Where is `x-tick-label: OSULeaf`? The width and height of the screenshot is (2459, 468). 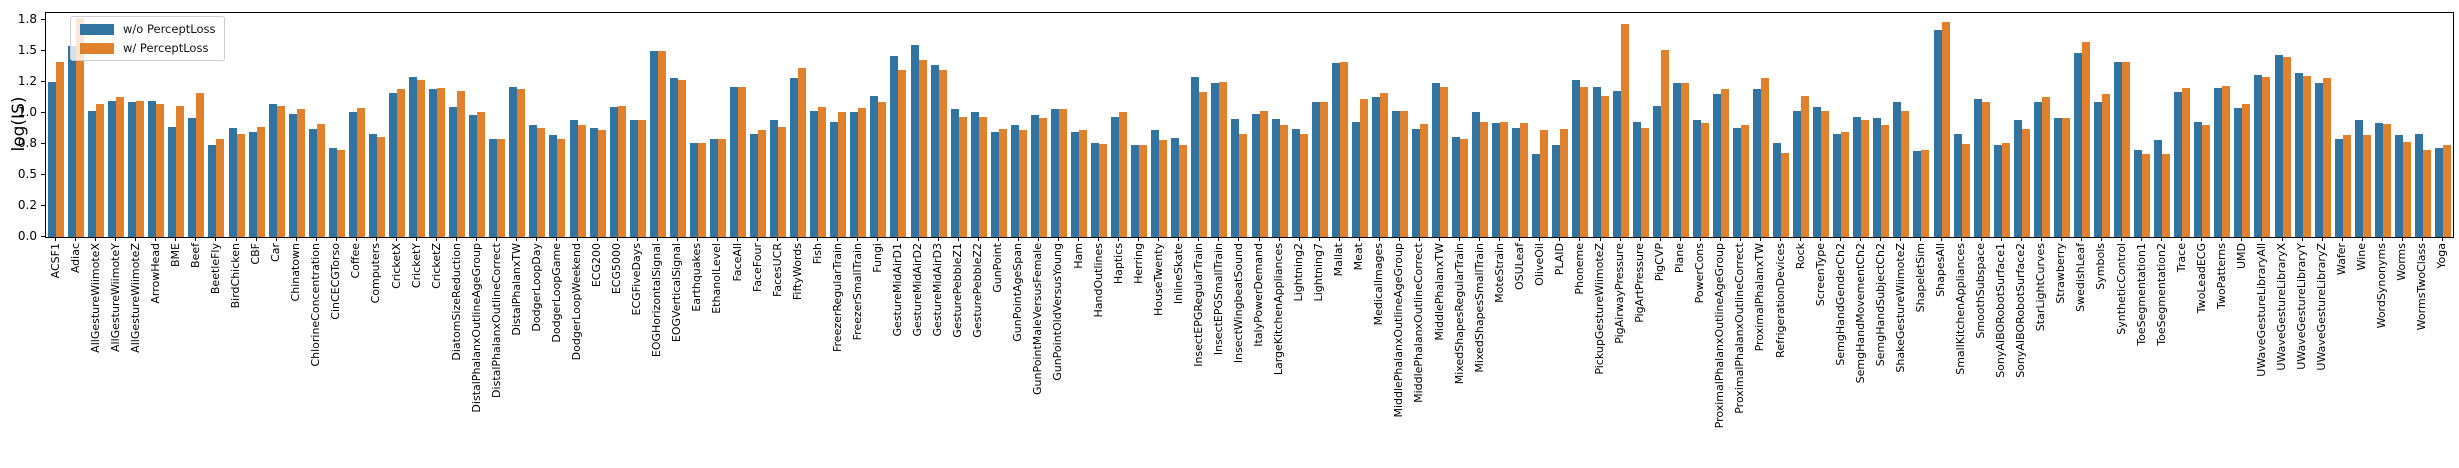
x-tick-label: OSULeaf is located at coordinates (1519, 267).